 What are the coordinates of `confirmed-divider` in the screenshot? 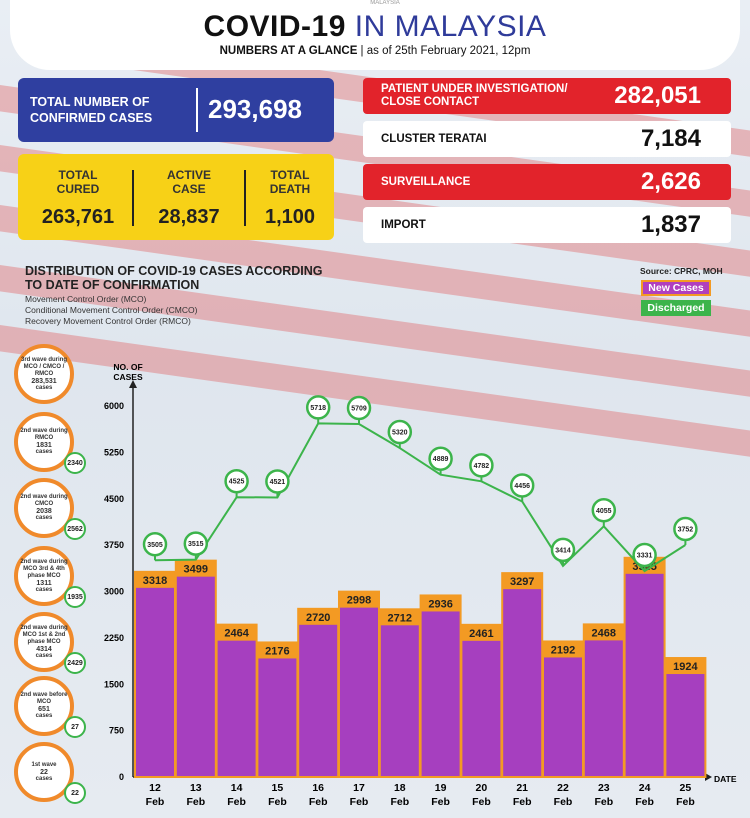 It's located at (197, 110).